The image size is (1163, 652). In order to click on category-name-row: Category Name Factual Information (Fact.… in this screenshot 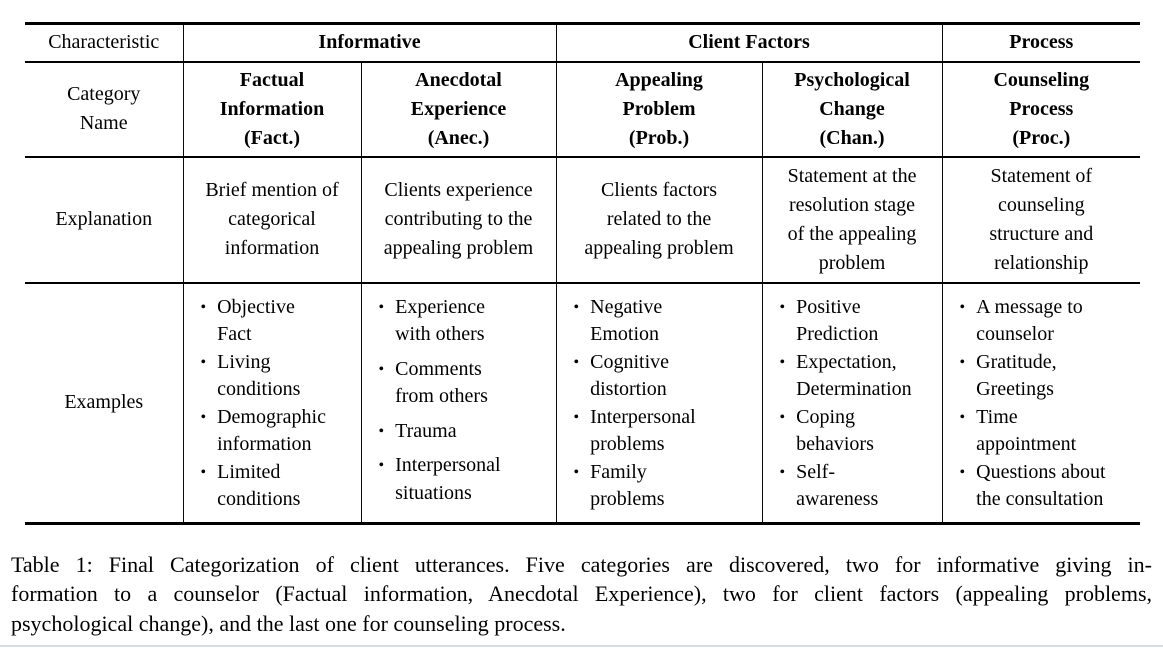, I will do `click(583, 109)`.